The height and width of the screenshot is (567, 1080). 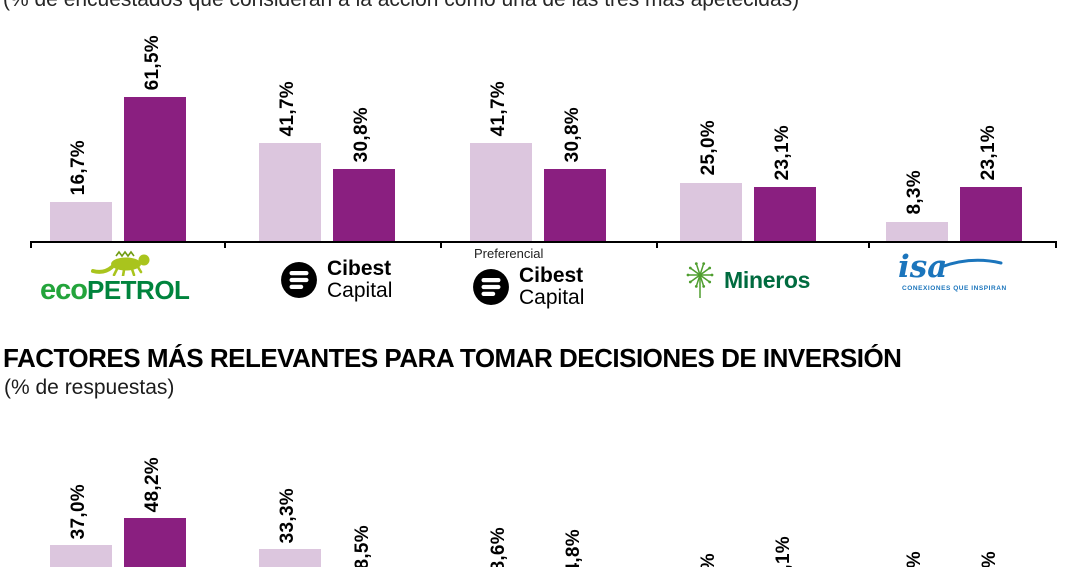 What do you see at coordinates (120, 263) in the screenshot?
I see `iguana-icon` at bounding box center [120, 263].